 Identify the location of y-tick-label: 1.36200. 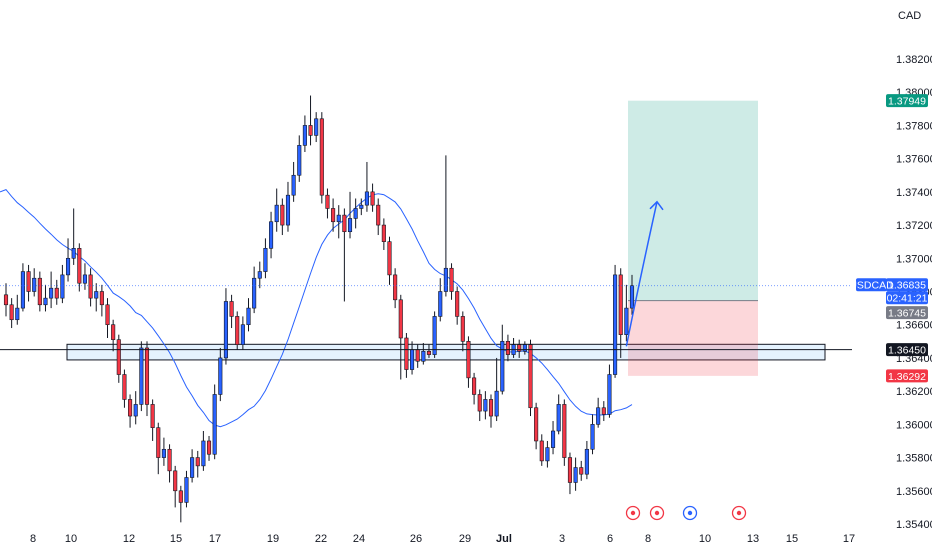
(914, 392).